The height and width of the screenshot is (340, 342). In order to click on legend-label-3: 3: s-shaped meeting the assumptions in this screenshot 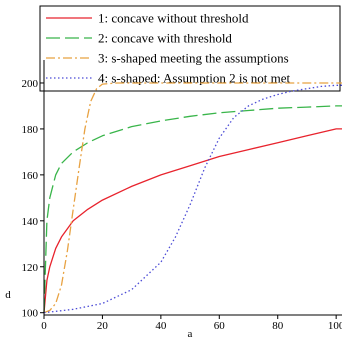, I will do `click(193, 58)`.